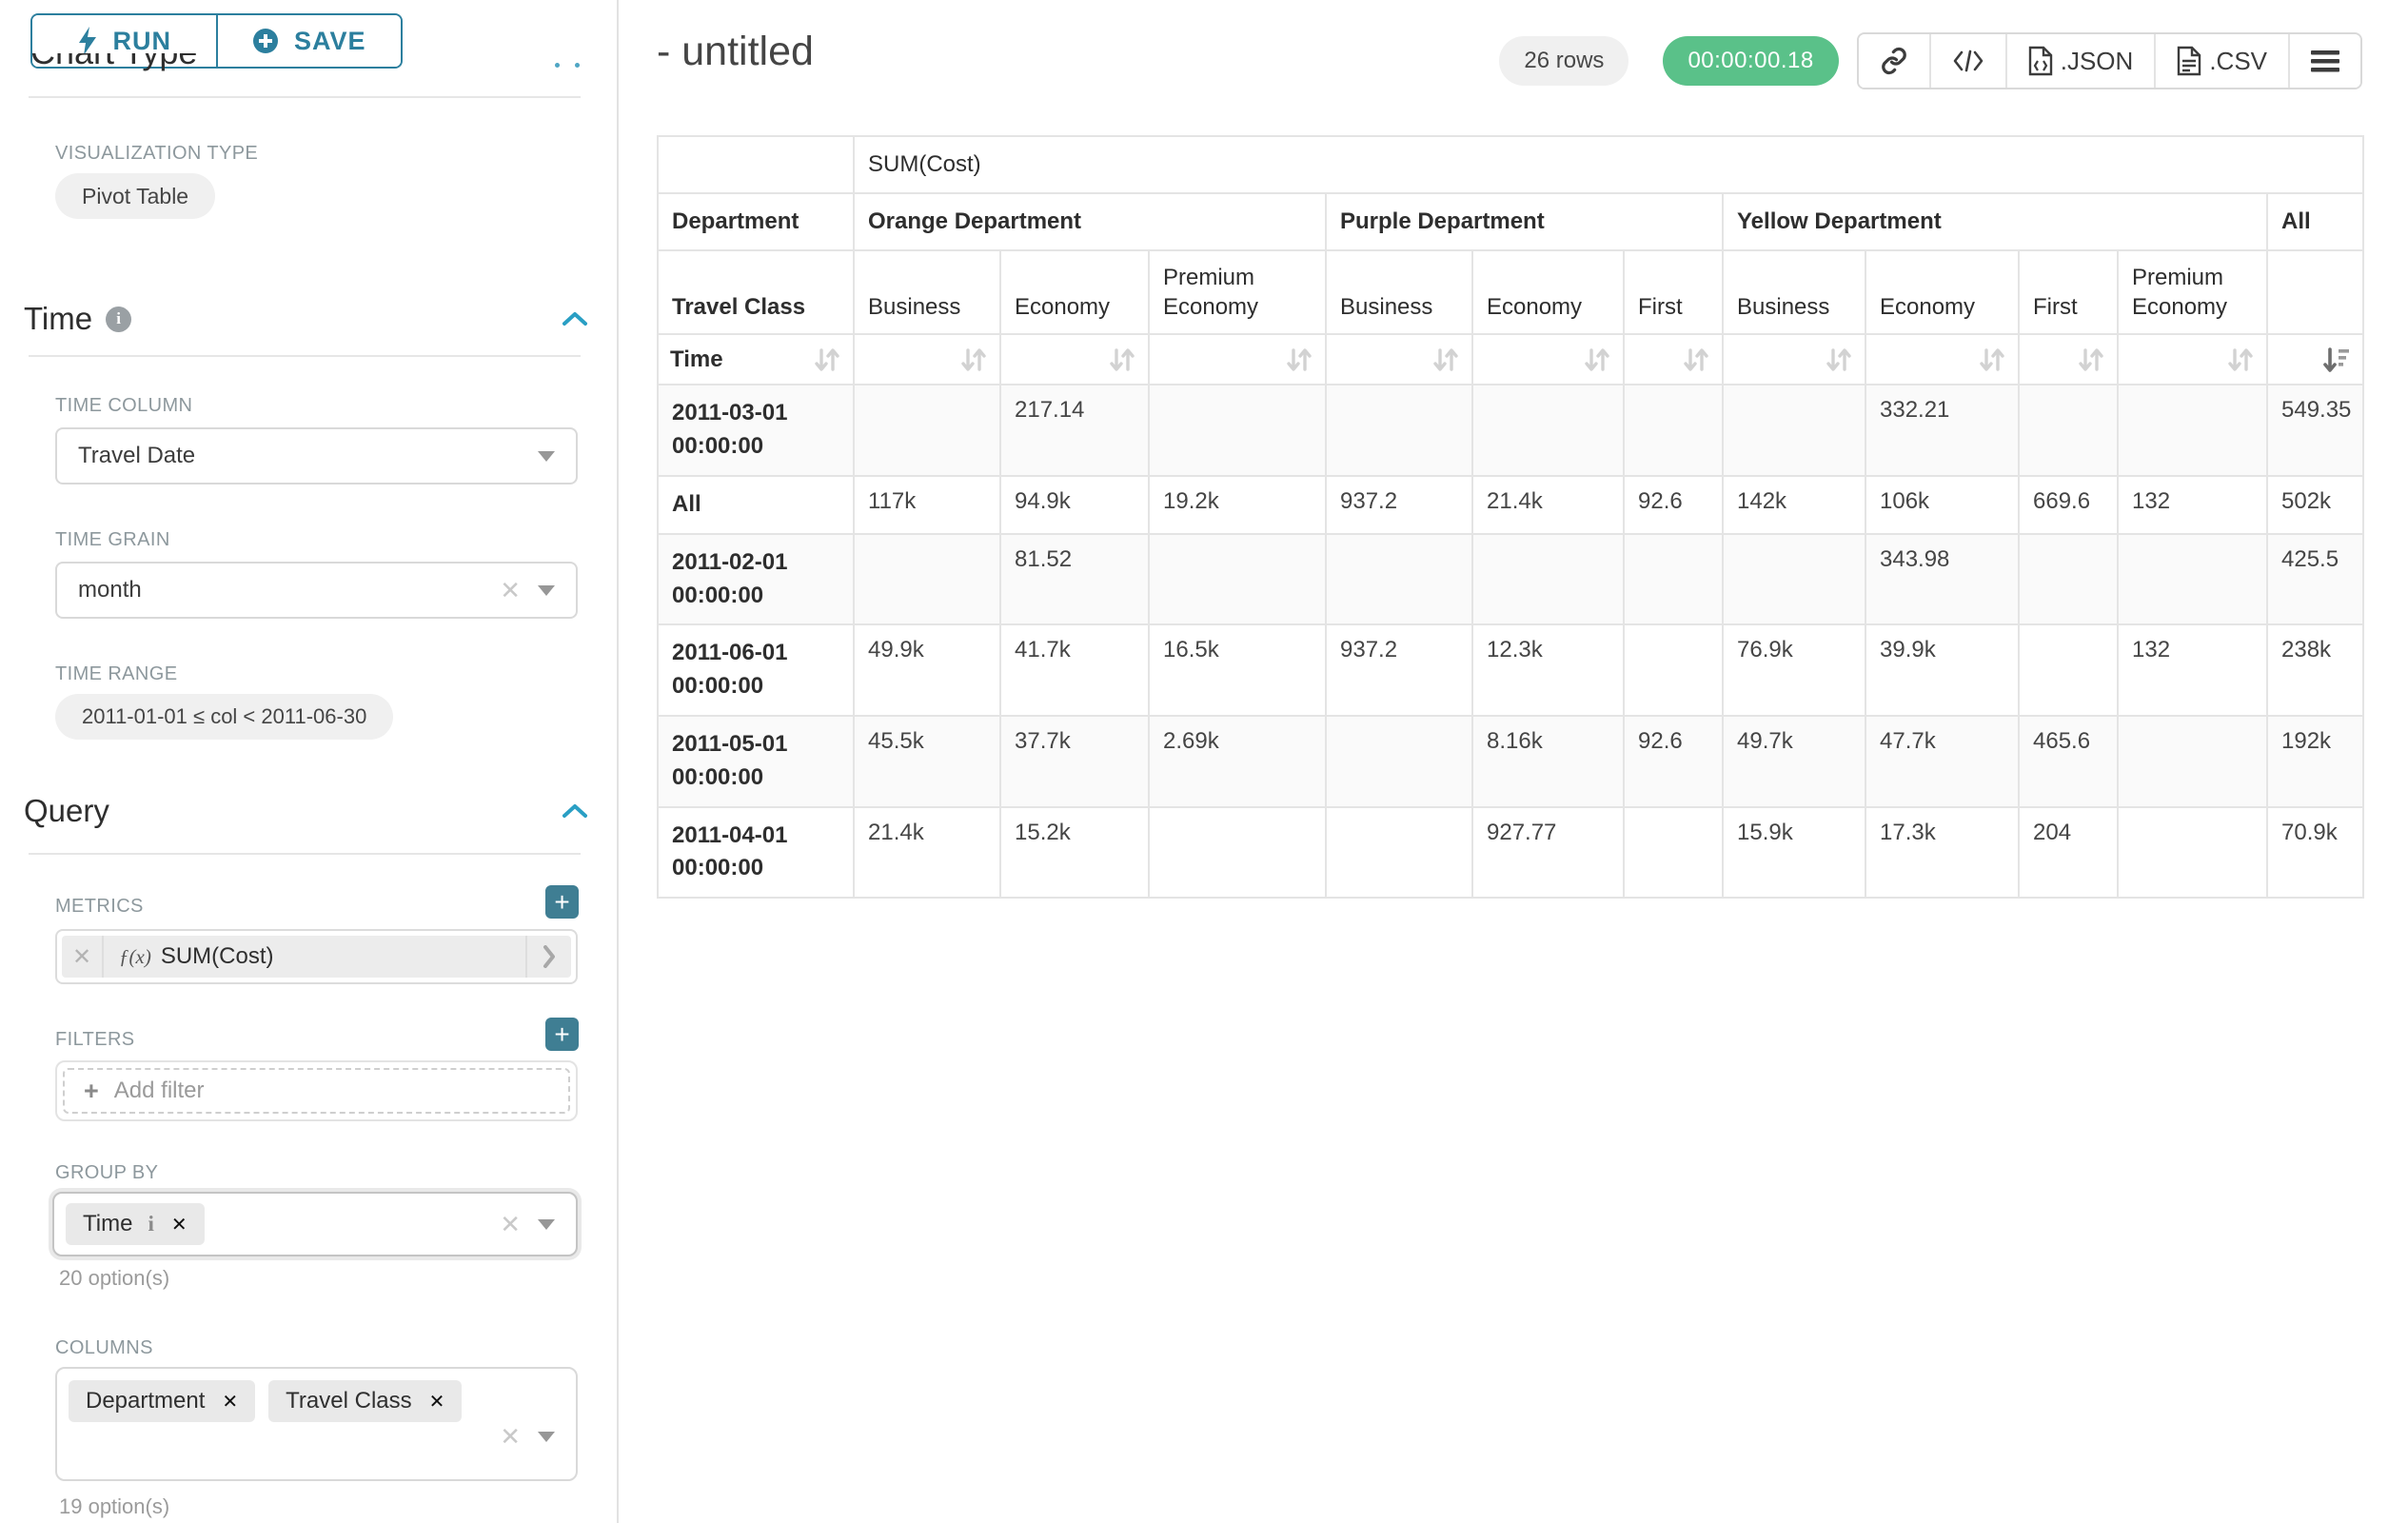 This screenshot has height=1523, width=2408. I want to click on pivot-value-cell: 49.9k, so click(927, 670).